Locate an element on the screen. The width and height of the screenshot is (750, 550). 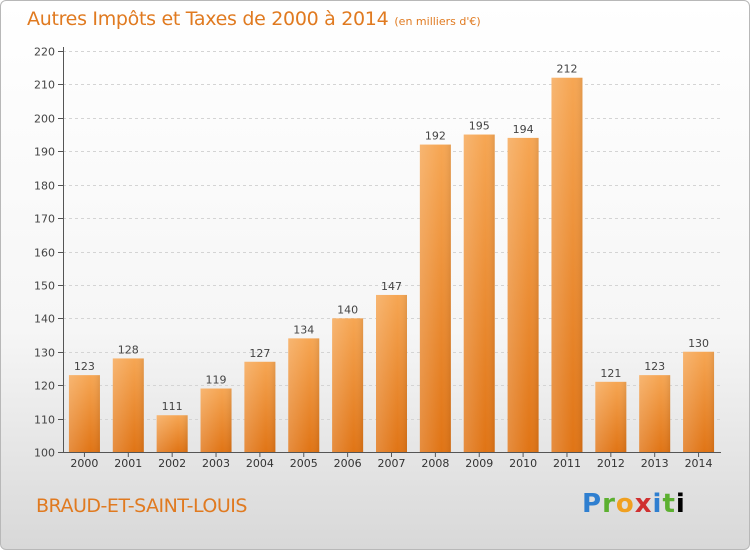
data-label: 212 is located at coordinates (566, 69).